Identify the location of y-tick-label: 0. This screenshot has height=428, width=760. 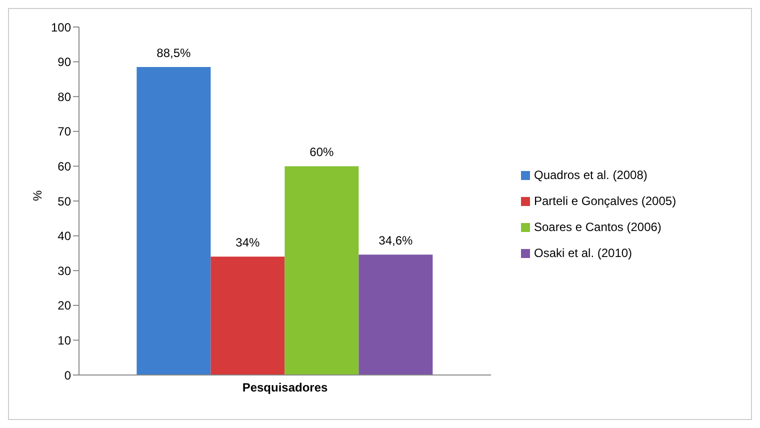
(68, 375).